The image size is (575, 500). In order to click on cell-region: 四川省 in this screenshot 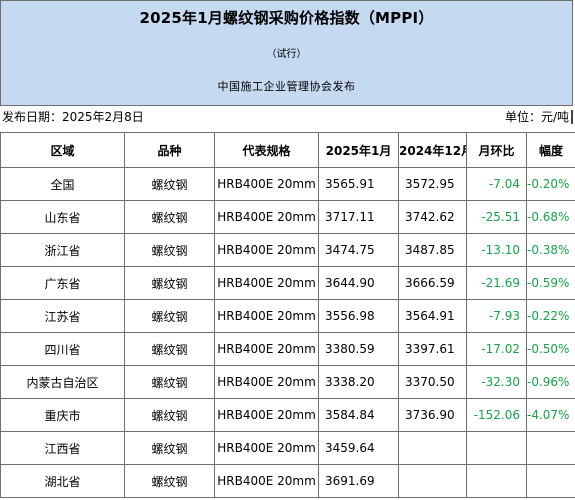, I will do `click(62, 349)`.